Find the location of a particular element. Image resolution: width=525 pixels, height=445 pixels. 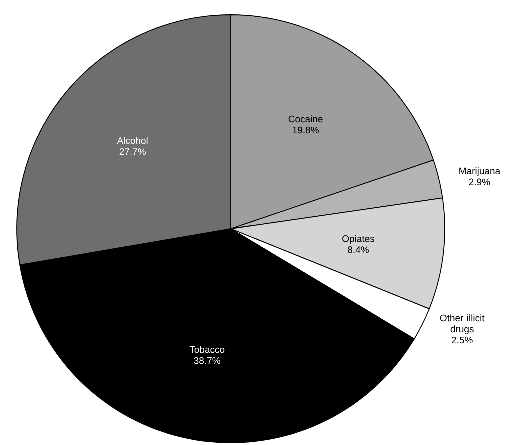

data-label: 2.5% is located at coordinates (462, 340).